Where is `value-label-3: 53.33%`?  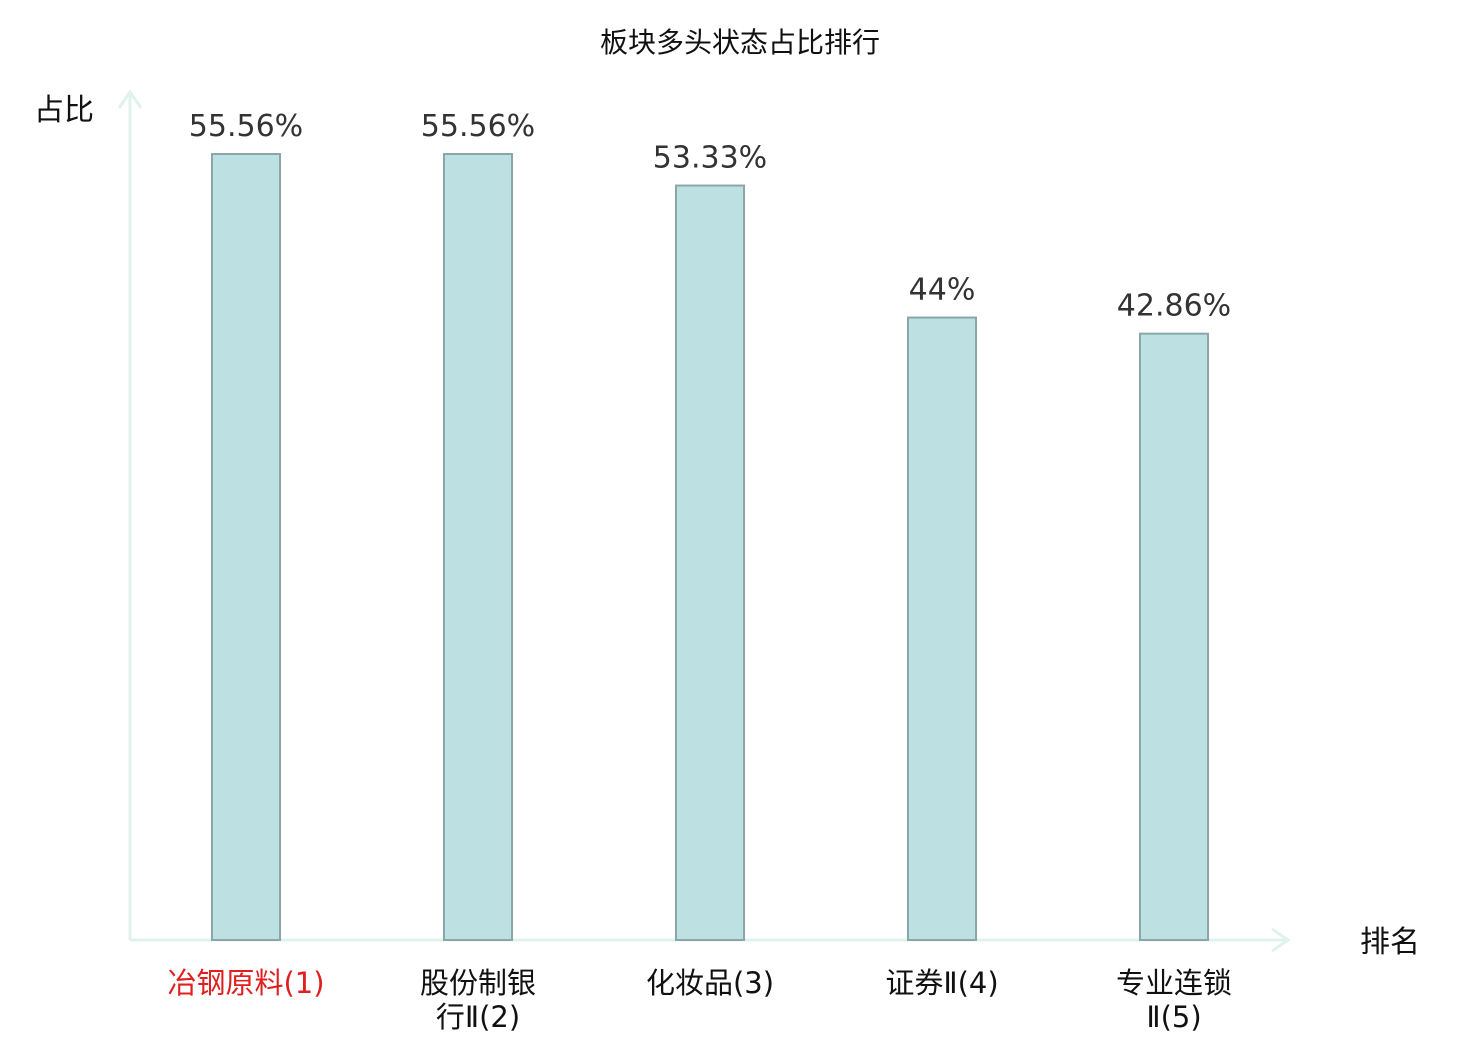 value-label-3: 53.33% is located at coordinates (710, 158).